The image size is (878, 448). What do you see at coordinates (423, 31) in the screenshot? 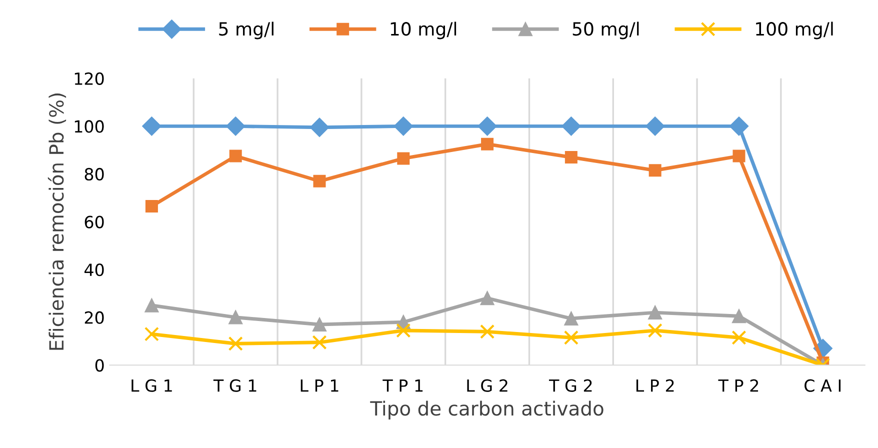
I see `legend-label: 10 mg/l` at bounding box center [423, 31].